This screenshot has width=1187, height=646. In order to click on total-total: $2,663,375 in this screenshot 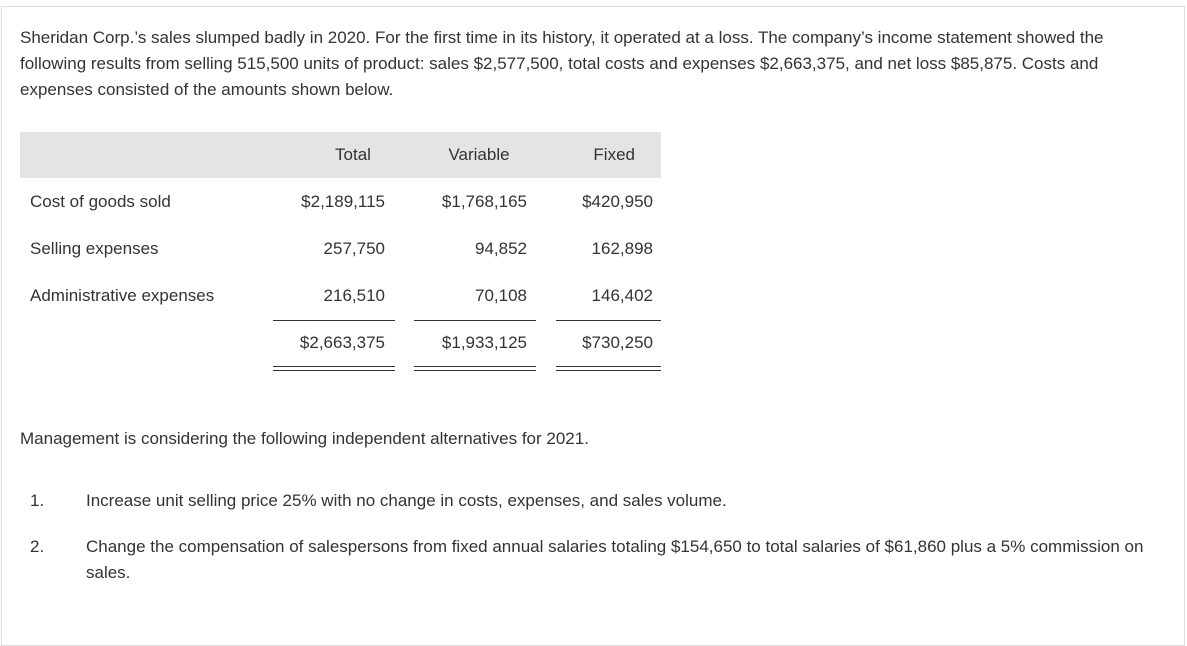, I will do `click(342, 342)`.